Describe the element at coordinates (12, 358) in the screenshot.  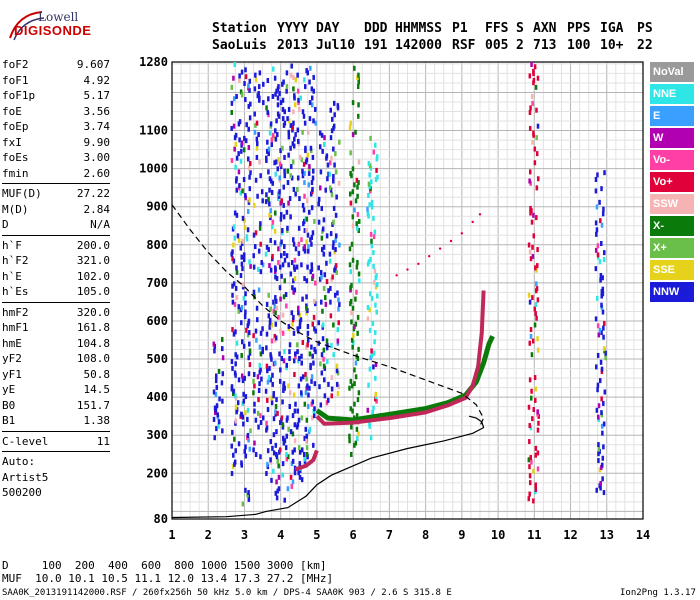
I see `param-label: yF2` at that location.